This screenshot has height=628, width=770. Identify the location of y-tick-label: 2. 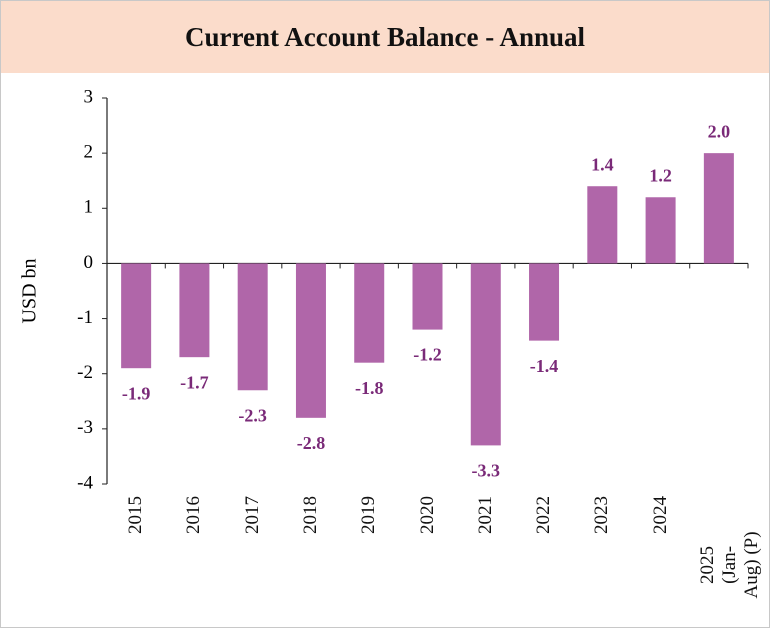
(89, 152).